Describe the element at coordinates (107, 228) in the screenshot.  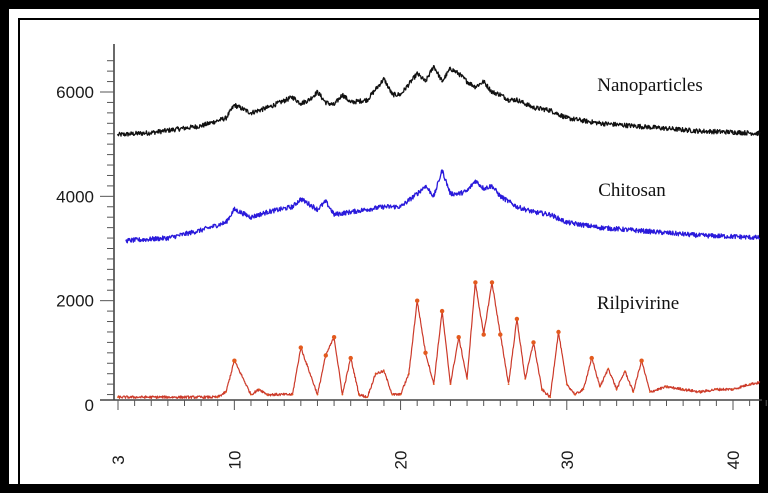
I see `y-minor-ticks` at that location.